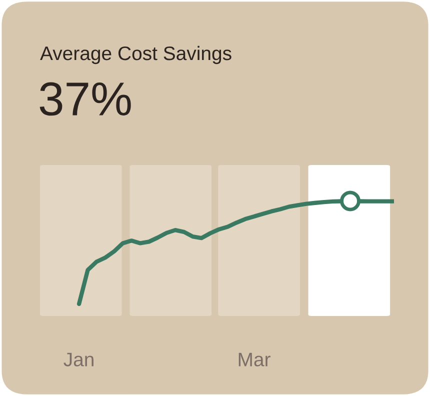 This screenshot has height=396, width=430. I want to click on chart-subtitle: 37%, so click(85, 99).